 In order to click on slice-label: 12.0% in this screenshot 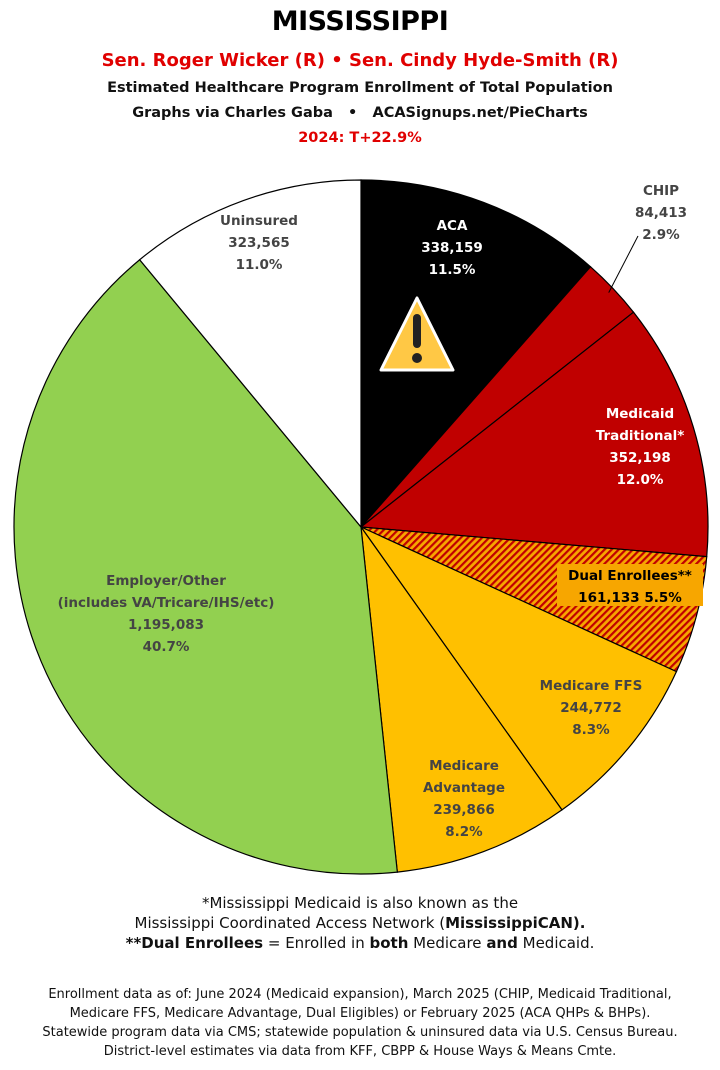, I will do `click(640, 480)`.